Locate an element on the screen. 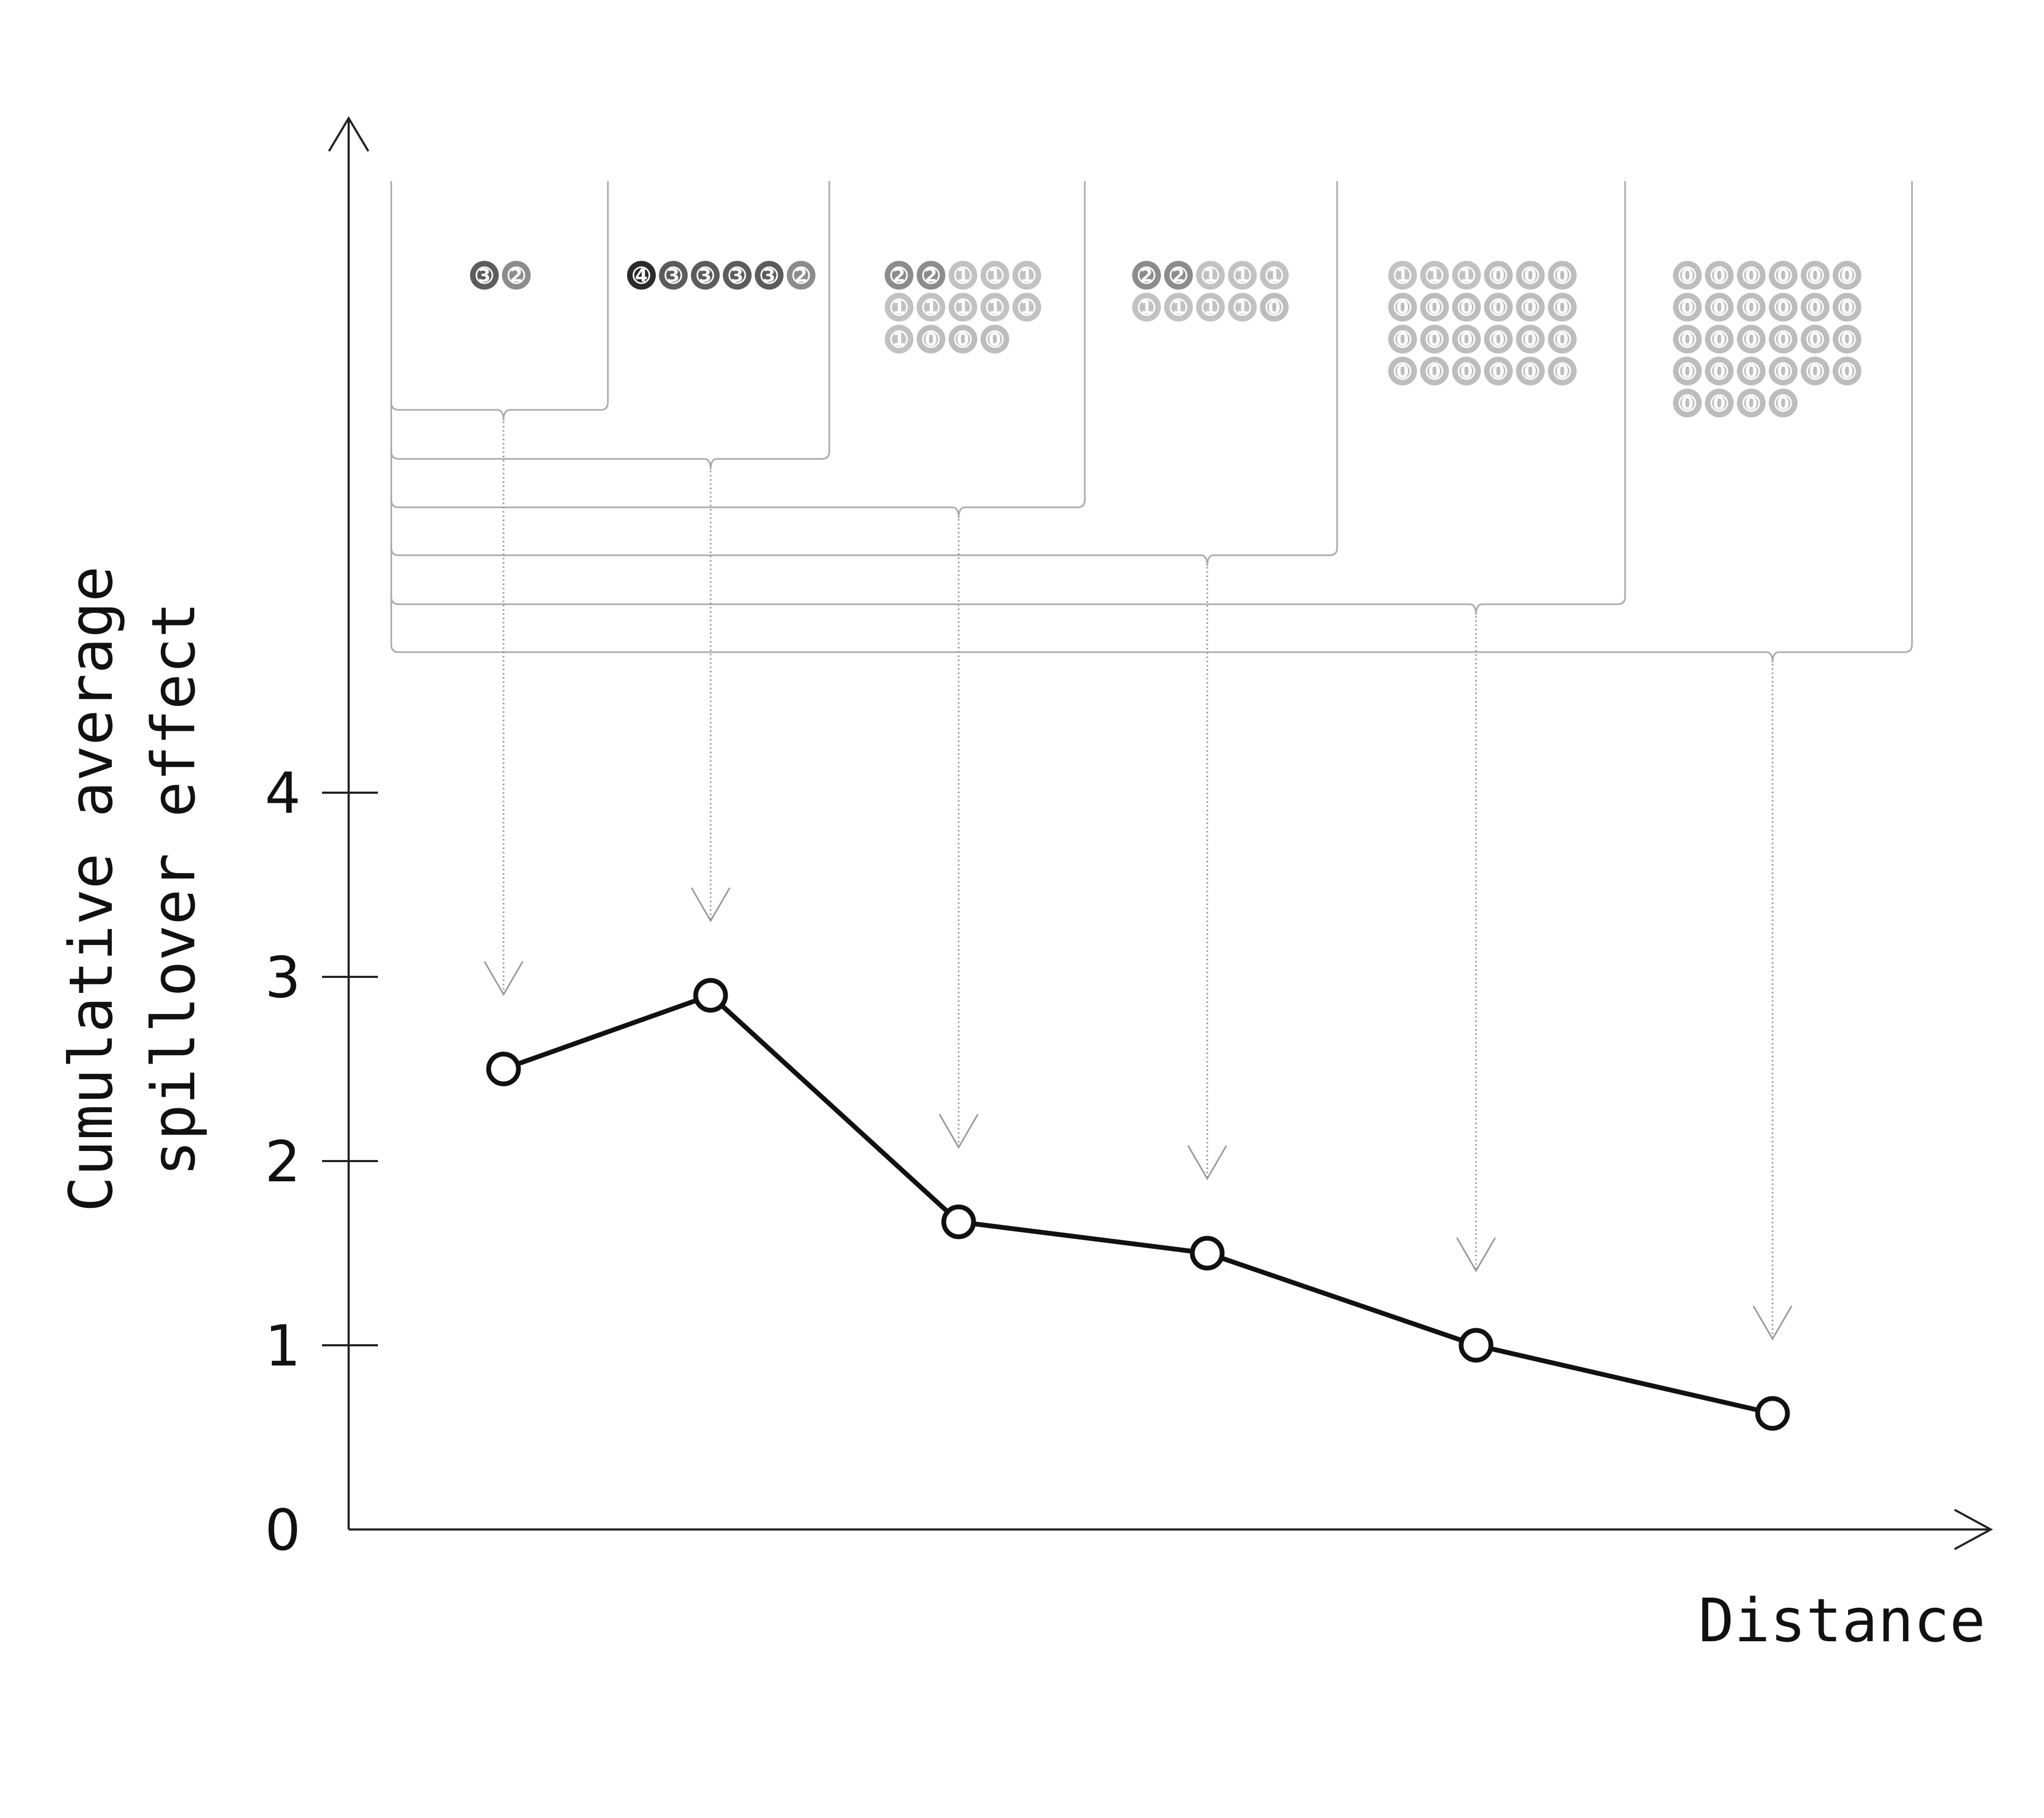  group-6: 0 0 0 0 0 00 0 0 0 0 00 0 0 0 0 00 0 0 0 0 00 0 0 0 is located at coordinates (1767, 339).